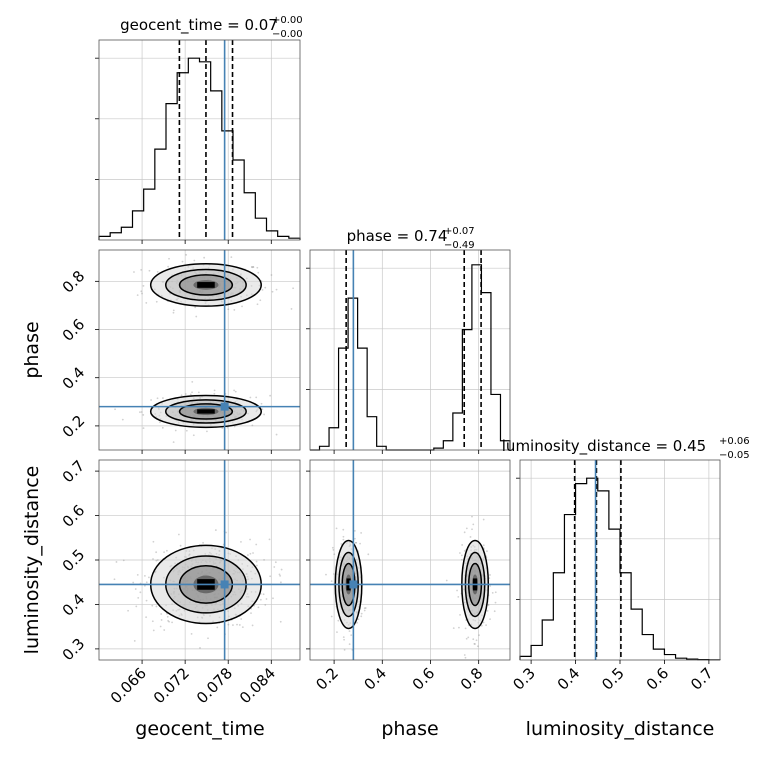  What do you see at coordinates (409, 729) in the screenshot?
I see `xlabel-phase: phase` at bounding box center [409, 729].